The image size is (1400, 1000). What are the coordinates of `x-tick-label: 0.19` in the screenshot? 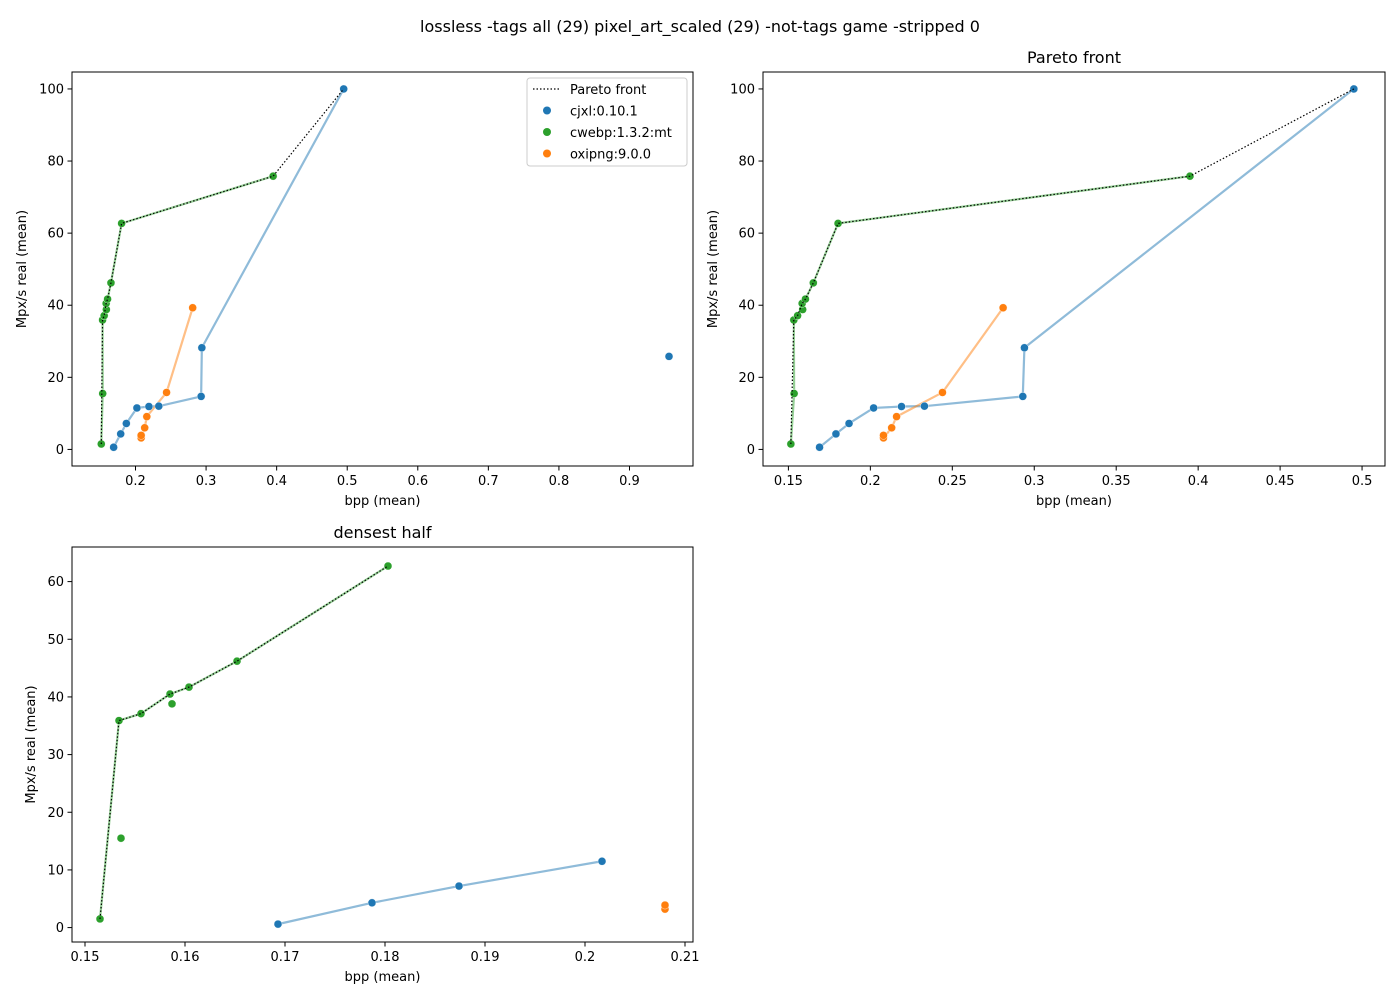 It's located at (485, 957).